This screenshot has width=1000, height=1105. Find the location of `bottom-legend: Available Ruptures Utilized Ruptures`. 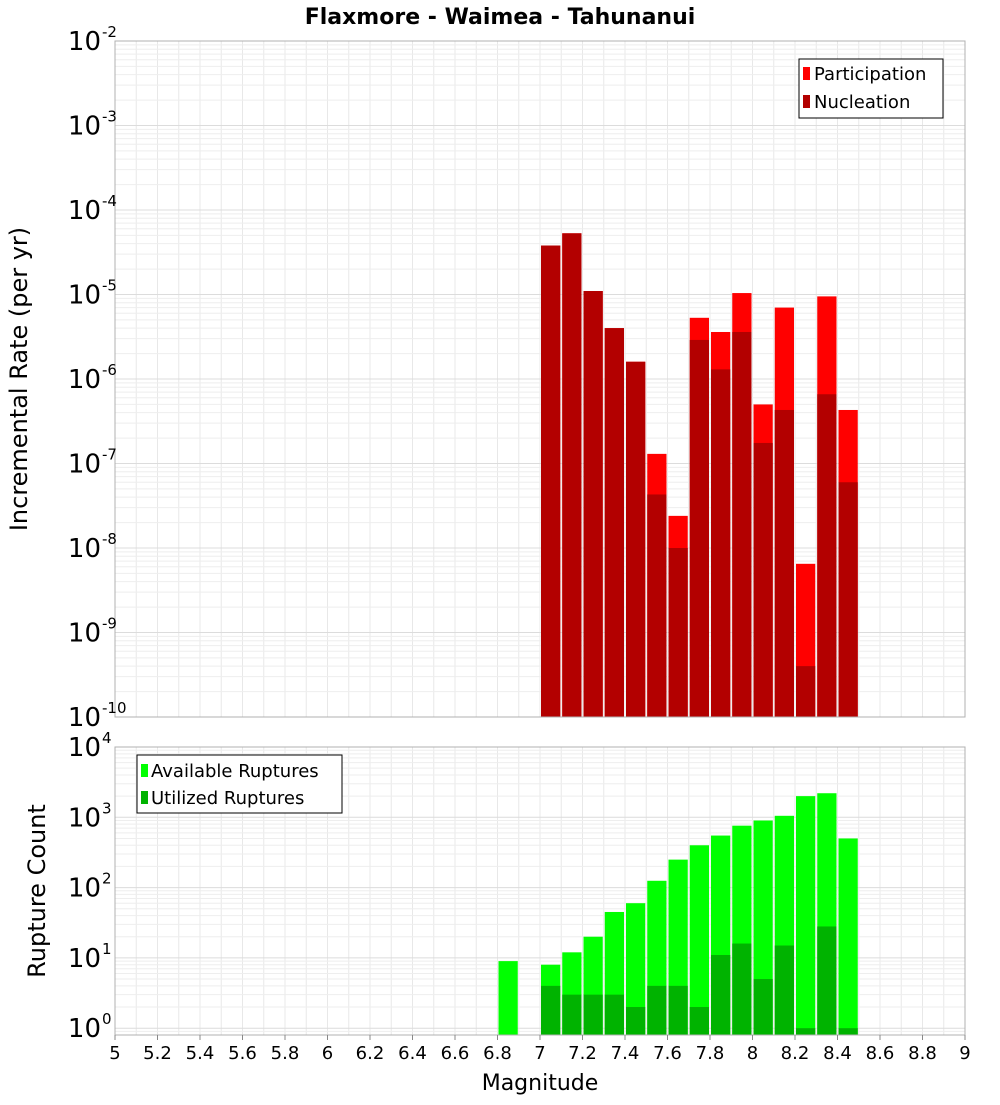

bottom-legend: Available Ruptures Utilized Ruptures is located at coordinates (239, 784).